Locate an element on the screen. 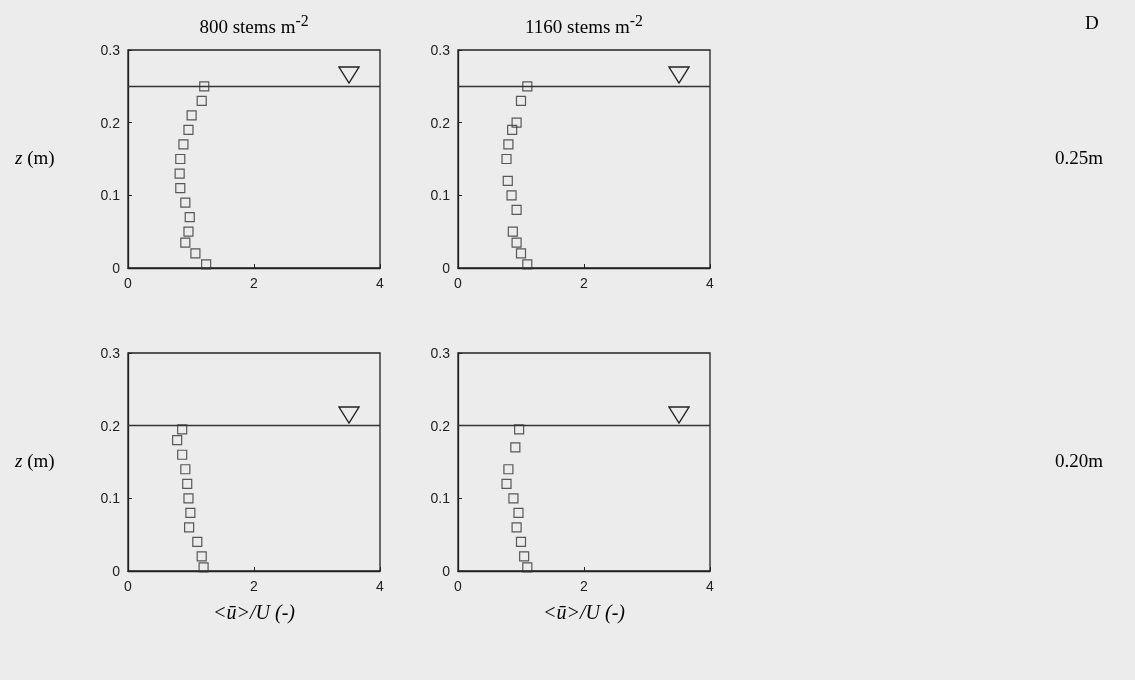 This screenshot has height=680, width=1135. chart-title: 800 stems m$^{-2}$ is located at coordinates (254, 25).